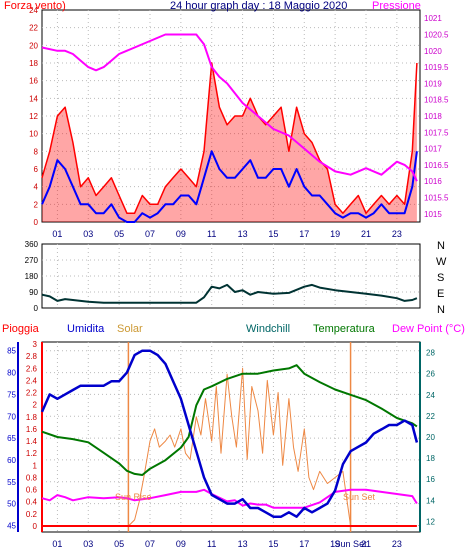 The image size is (466, 555). I want to click on wind-tick-label: 22, so click(33, 28).